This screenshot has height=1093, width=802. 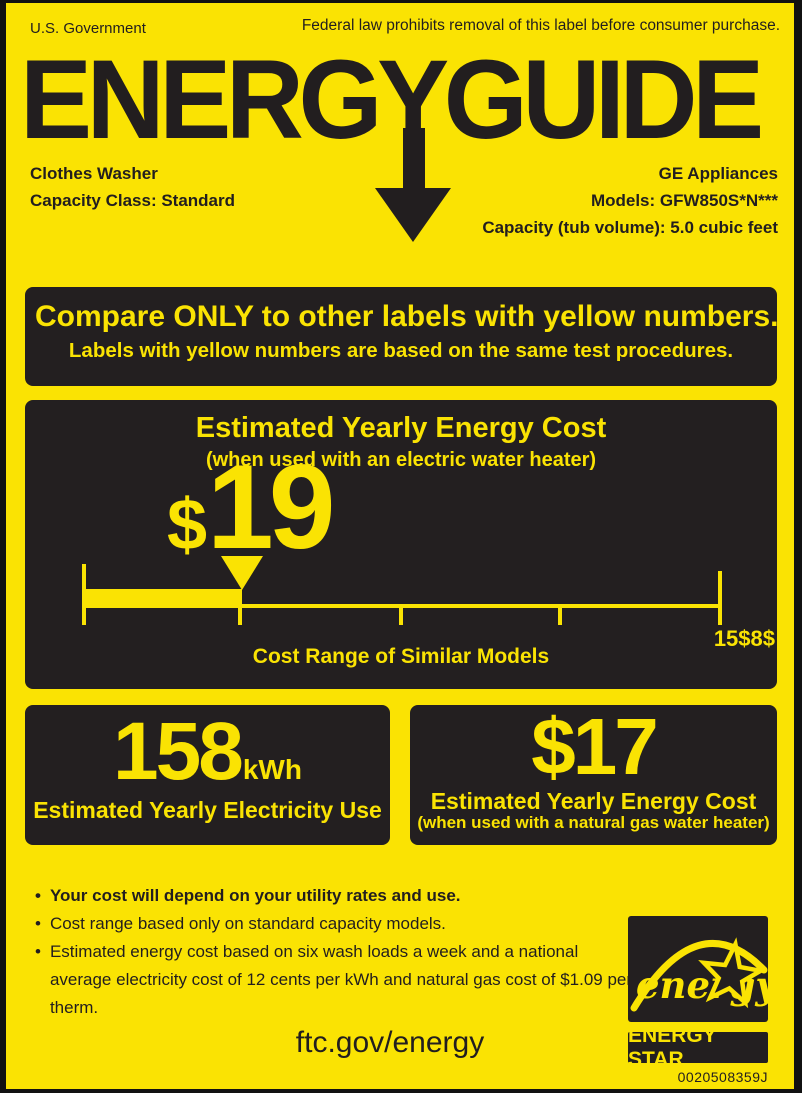 What do you see at coordinates (390, 1042) in the screenshot?
I see `ftc-url: ftc.gov/energy` at bounding box center [390, 1042].